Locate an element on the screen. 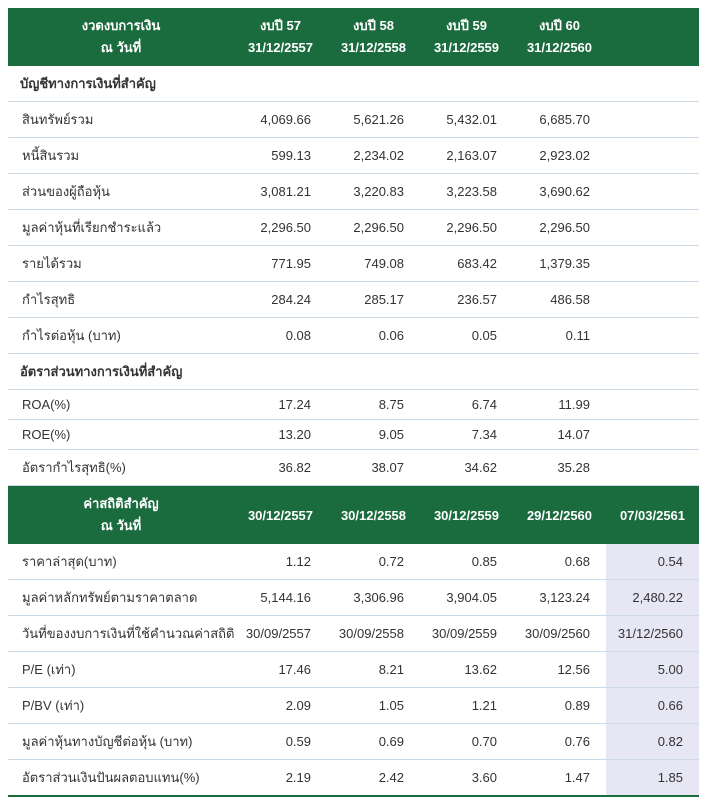  cell-value: 1.85 is located at coordinates (652, 778).